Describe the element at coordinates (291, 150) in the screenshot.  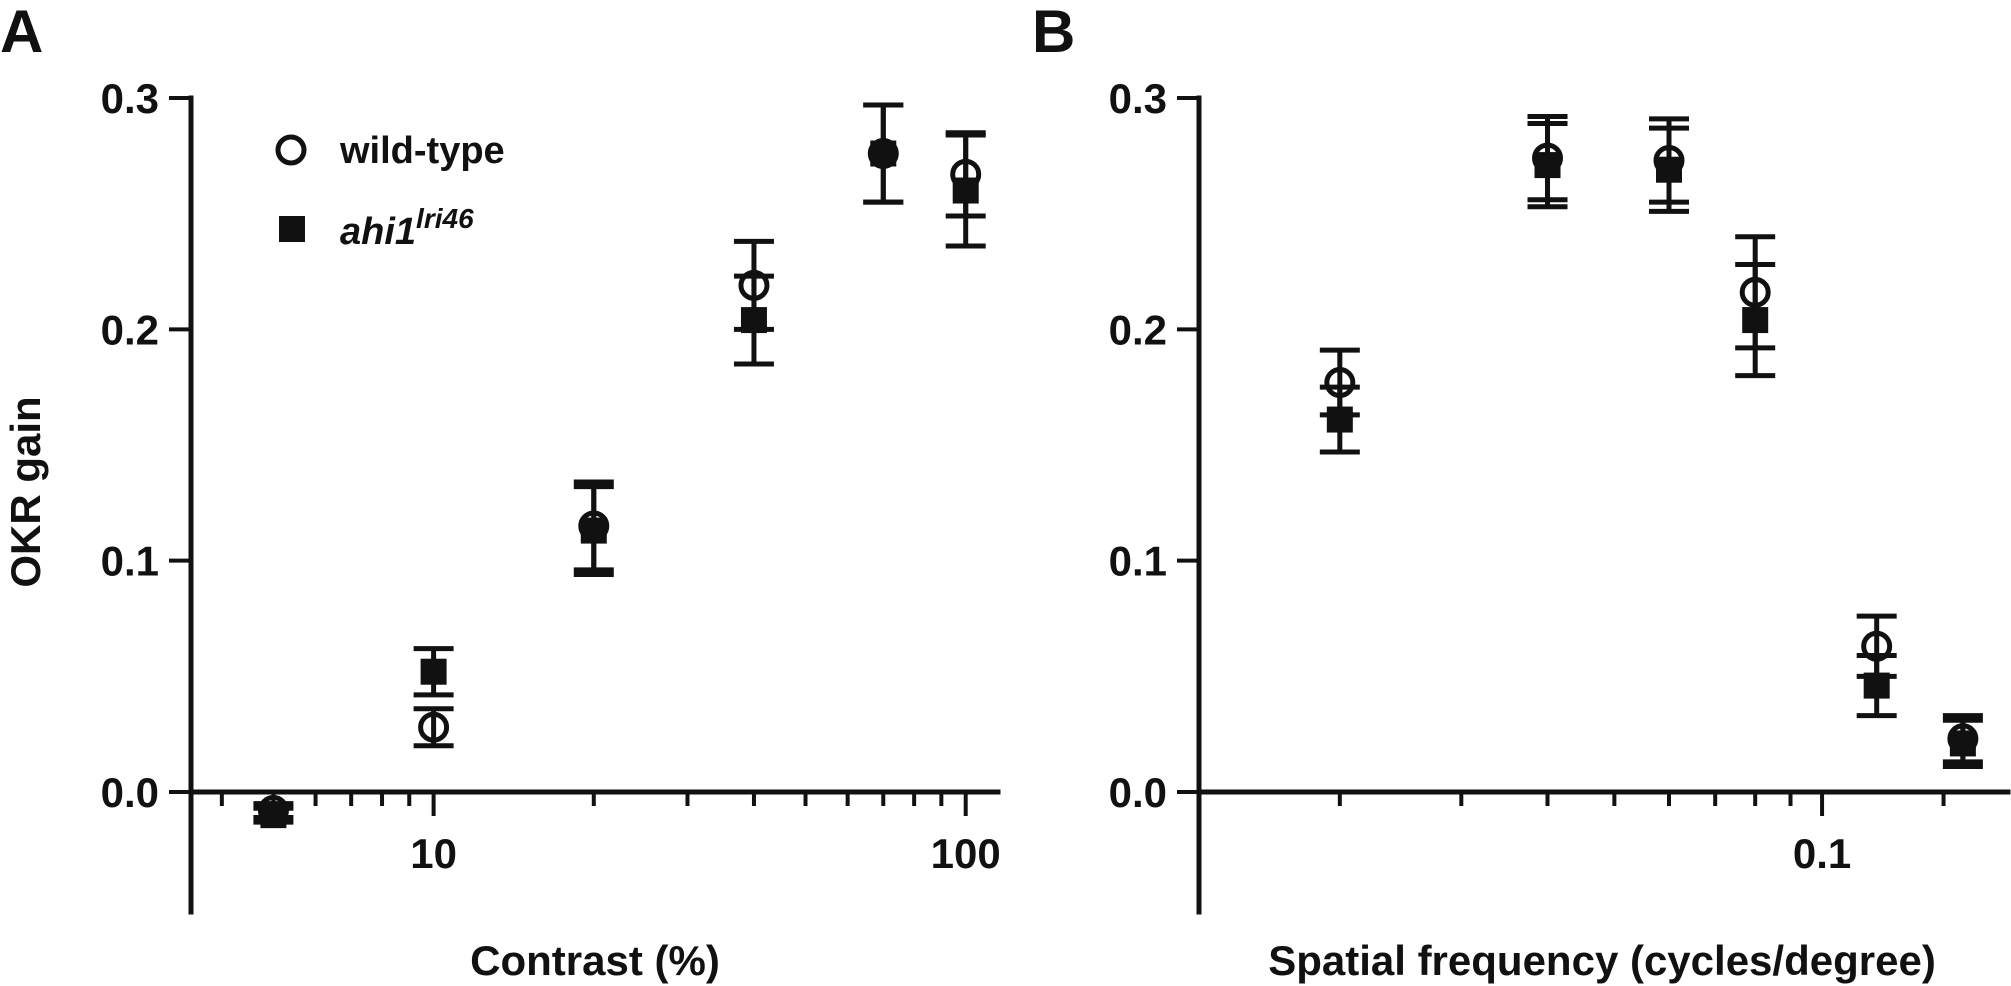
I see `legend-wild-type-marker` at that location.